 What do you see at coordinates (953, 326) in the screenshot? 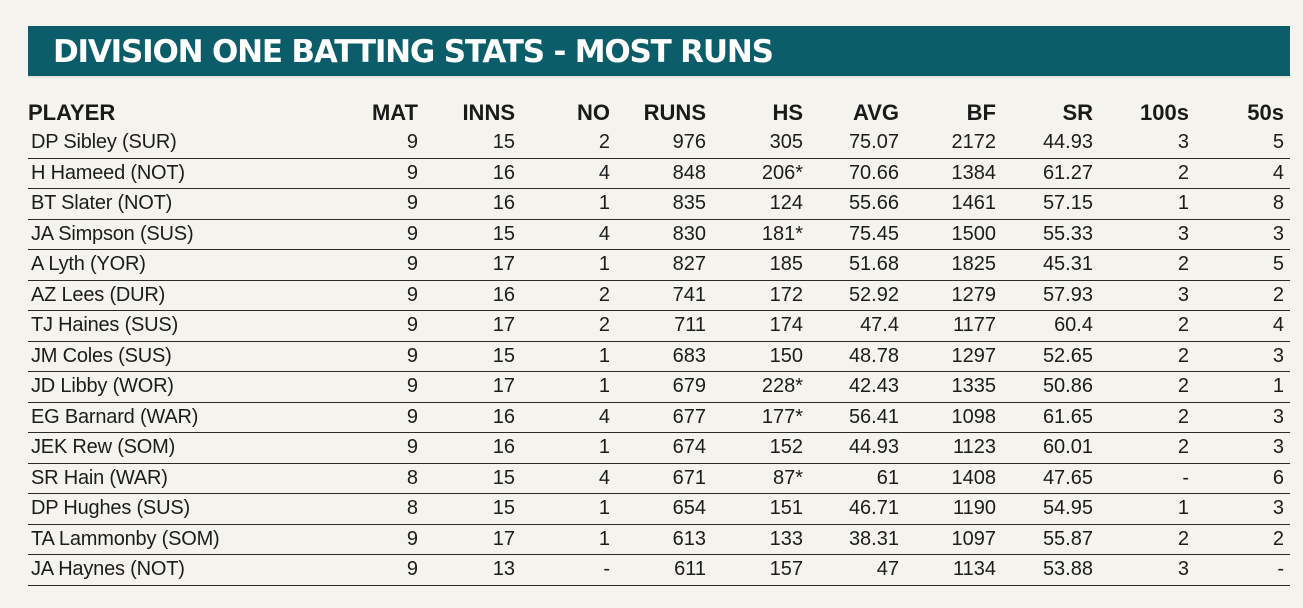
I see `cell-bf: 1177` at bounding box center [953, 326].